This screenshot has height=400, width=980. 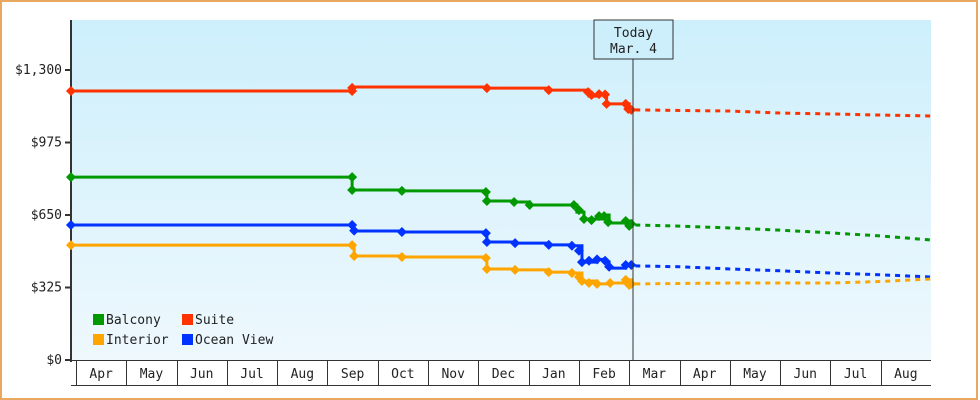 I want to click on y-tick-label: $975, so click(x=46, y=143).